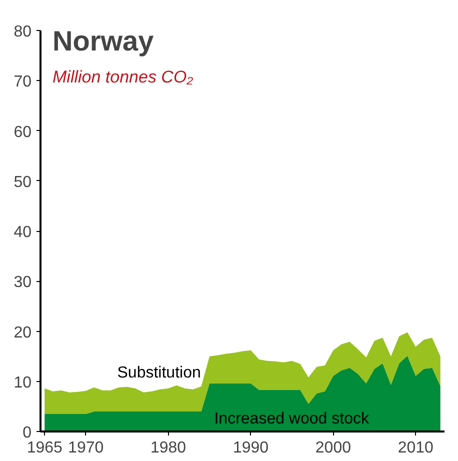  What do you see at coordinates (159, 373) in the screenshot?
I see `series-label: Substitution` at bounding box center [159, 373].